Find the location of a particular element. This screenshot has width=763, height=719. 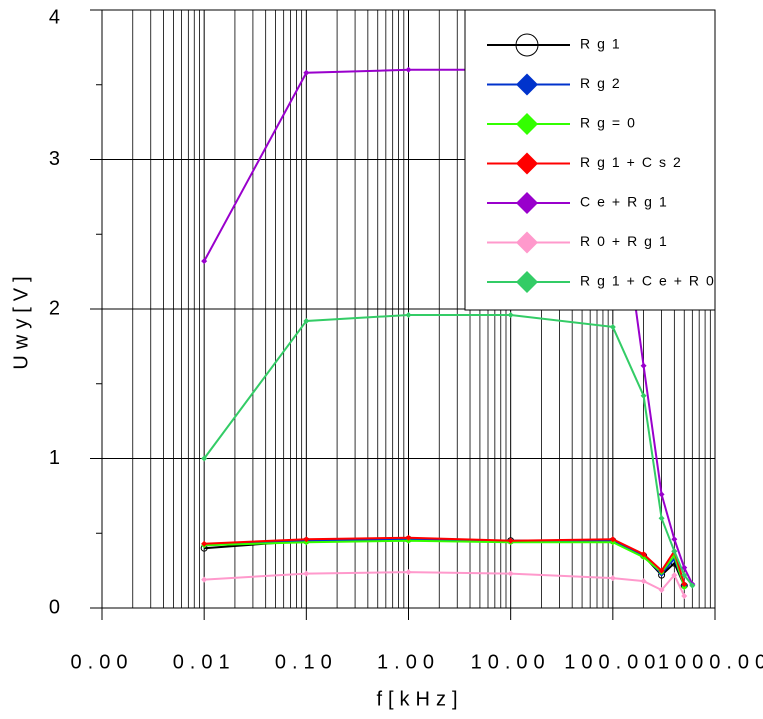

x-tick-label: 0.00 is located at coordinates (102, 662).